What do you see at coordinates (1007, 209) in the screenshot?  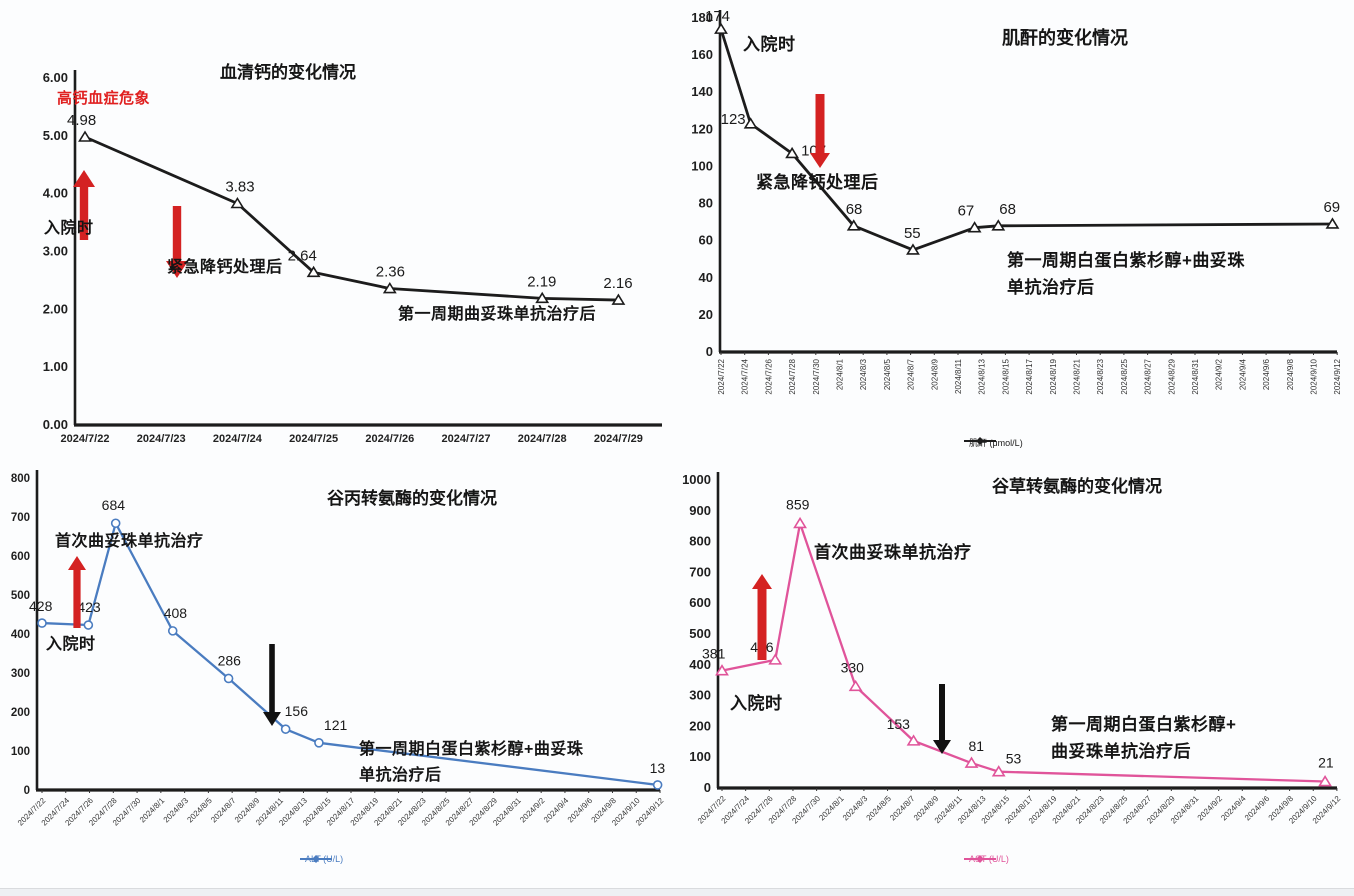 I see `svg-text: 68` at bounding box center [1007, 209].